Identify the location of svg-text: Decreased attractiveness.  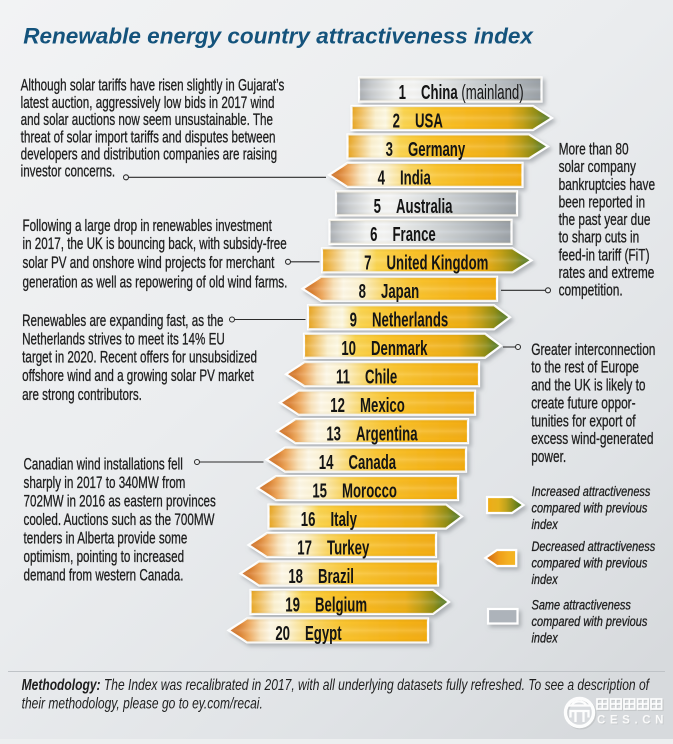
(594, 546).